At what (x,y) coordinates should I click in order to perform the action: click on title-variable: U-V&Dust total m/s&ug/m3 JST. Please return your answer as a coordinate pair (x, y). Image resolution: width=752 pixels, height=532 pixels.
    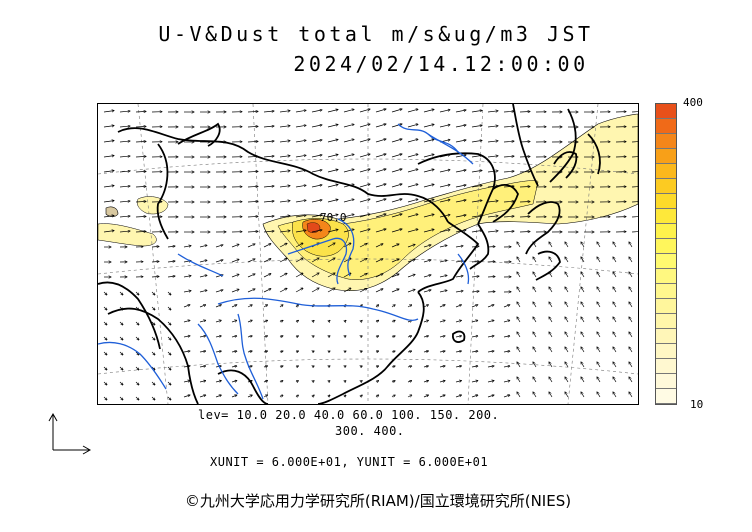
    Looking at the image, I should click on (376, 34).